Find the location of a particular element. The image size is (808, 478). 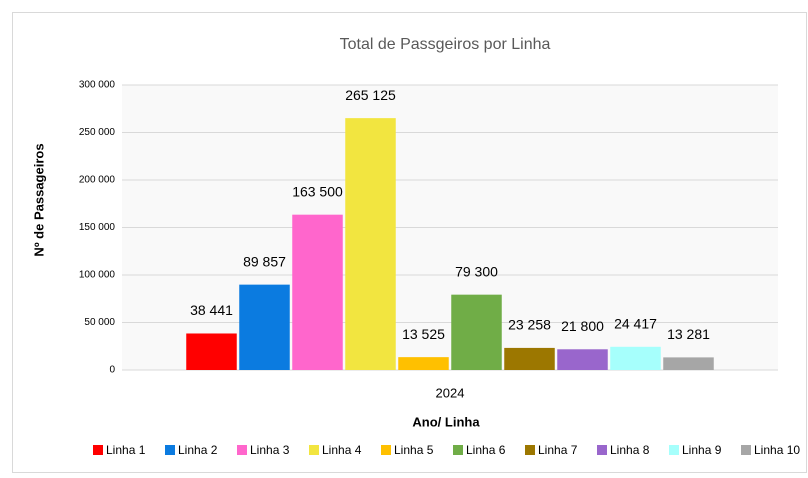

legend-label: Linha 1 is located at coordinates (126, 450).